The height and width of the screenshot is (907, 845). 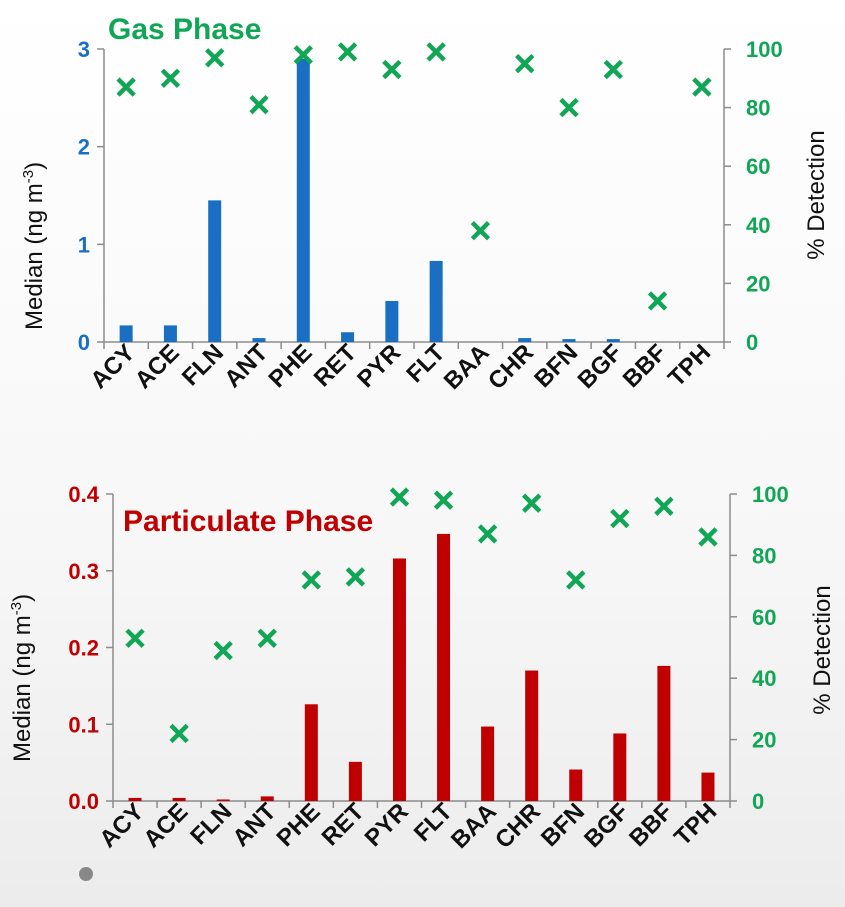 I want to click on category-label: ANT, so click(x=246, y=366).